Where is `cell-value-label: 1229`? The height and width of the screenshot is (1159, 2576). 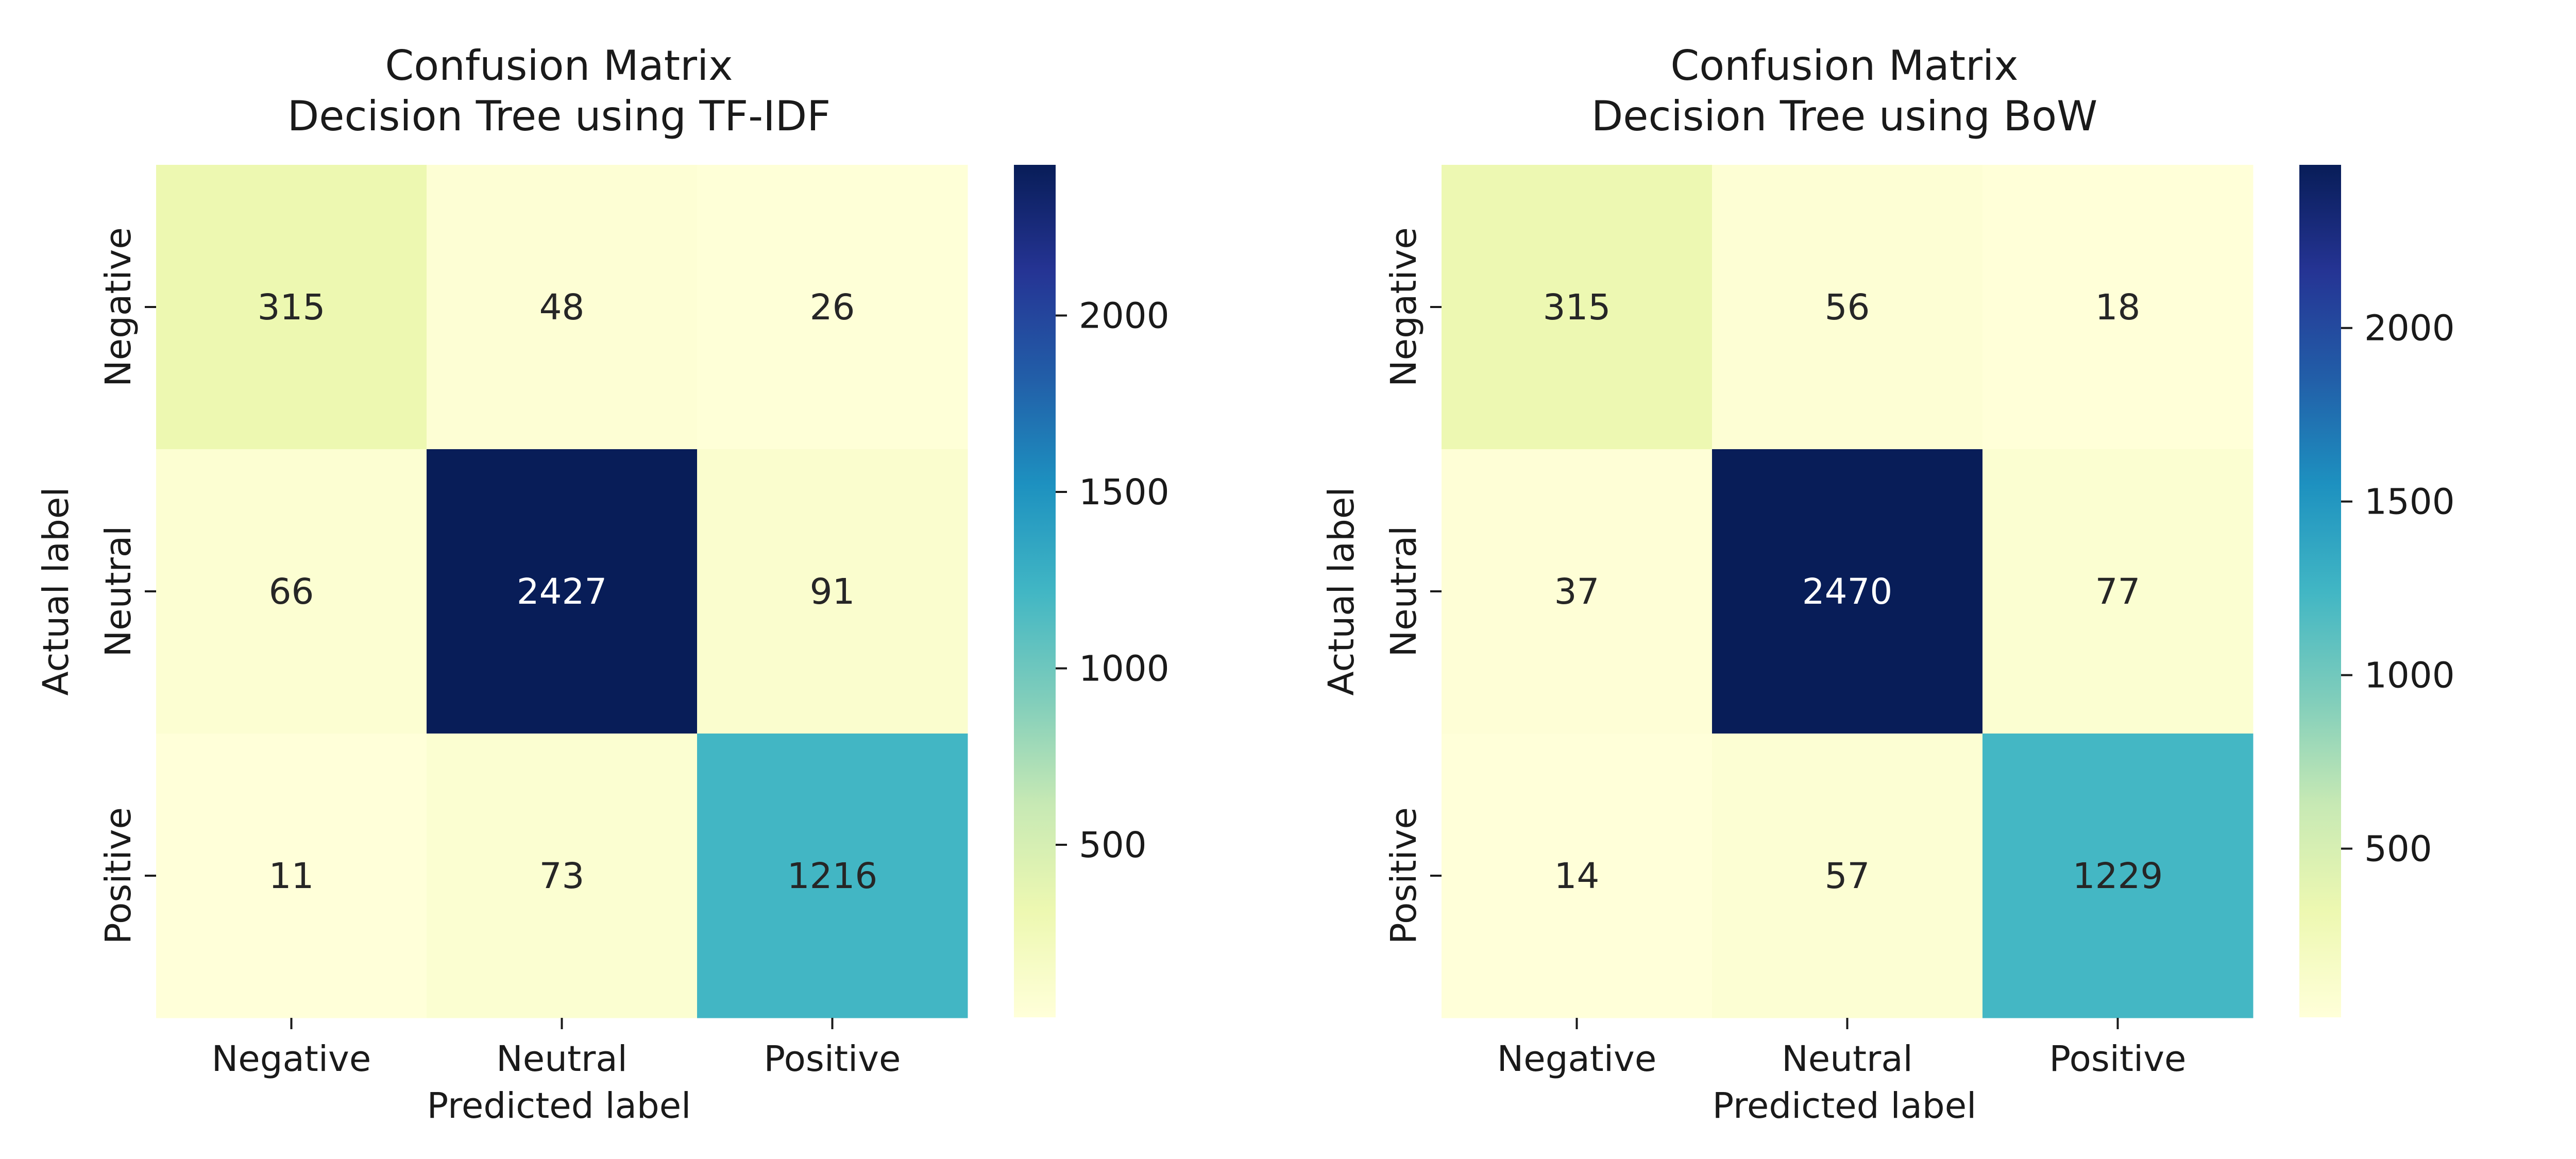
cell-value-label: 1229 is located at coordinates (2118, 876).